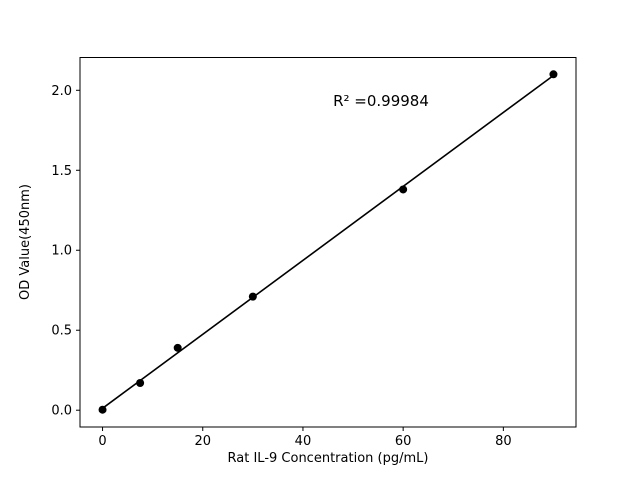  Describe the element at coordinates (403, 441) in the screenshot. I see `x-tick-label: 60` at that location.